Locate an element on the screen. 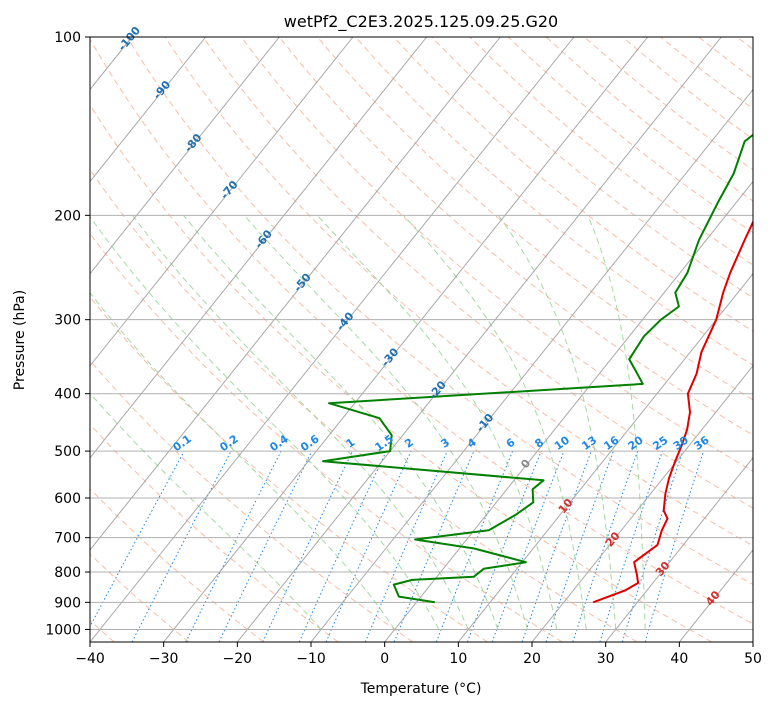 Image resolution: width=775 pixels, height=708 pixels. chart-title: wetPf2_C2E3.2025.125.09.25.G20 is located at coordinates (421, 22).